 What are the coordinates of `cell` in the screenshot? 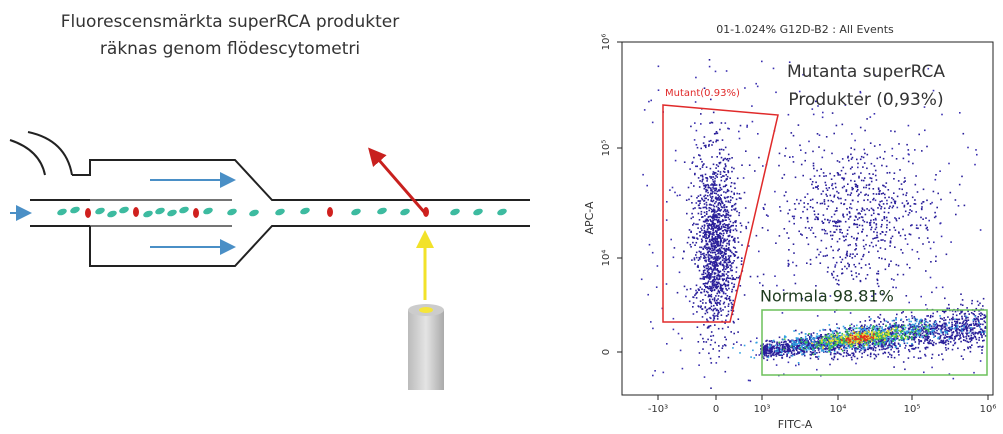 It's located at (477, 211).